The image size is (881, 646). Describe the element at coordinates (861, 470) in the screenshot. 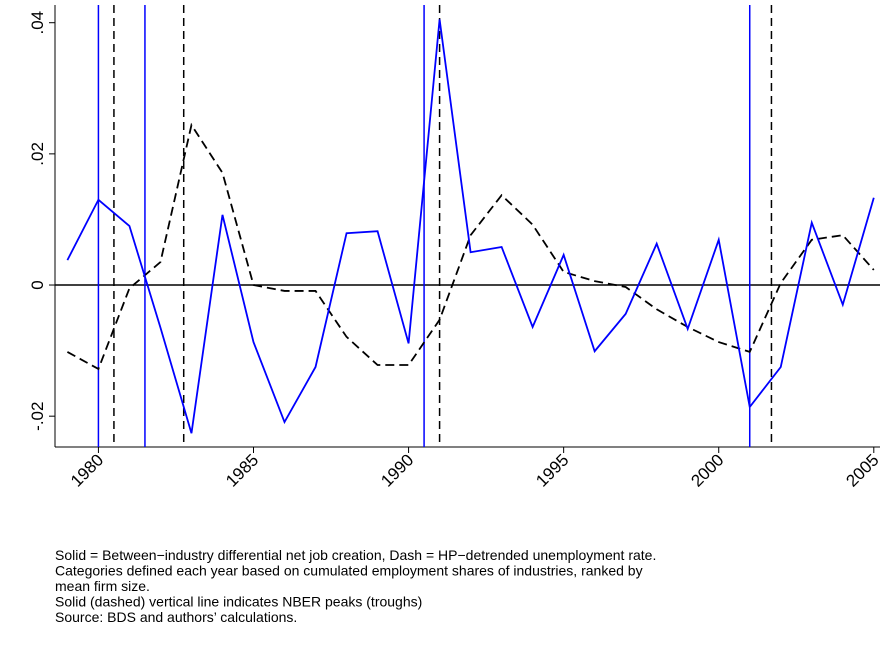

I see `x-tick-label: 2005` at that location.